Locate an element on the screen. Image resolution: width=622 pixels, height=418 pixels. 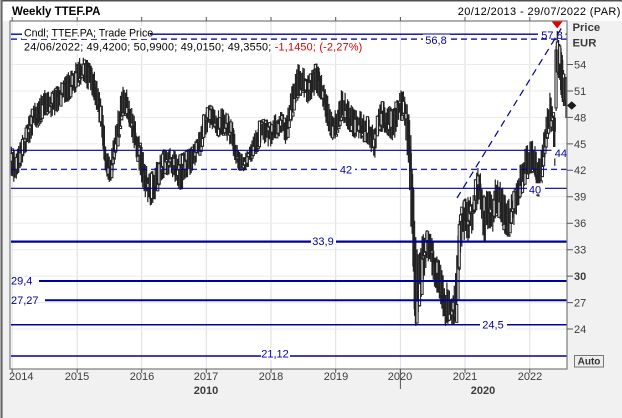
svg-text: 29,4 is located at coordinates (21, 281).